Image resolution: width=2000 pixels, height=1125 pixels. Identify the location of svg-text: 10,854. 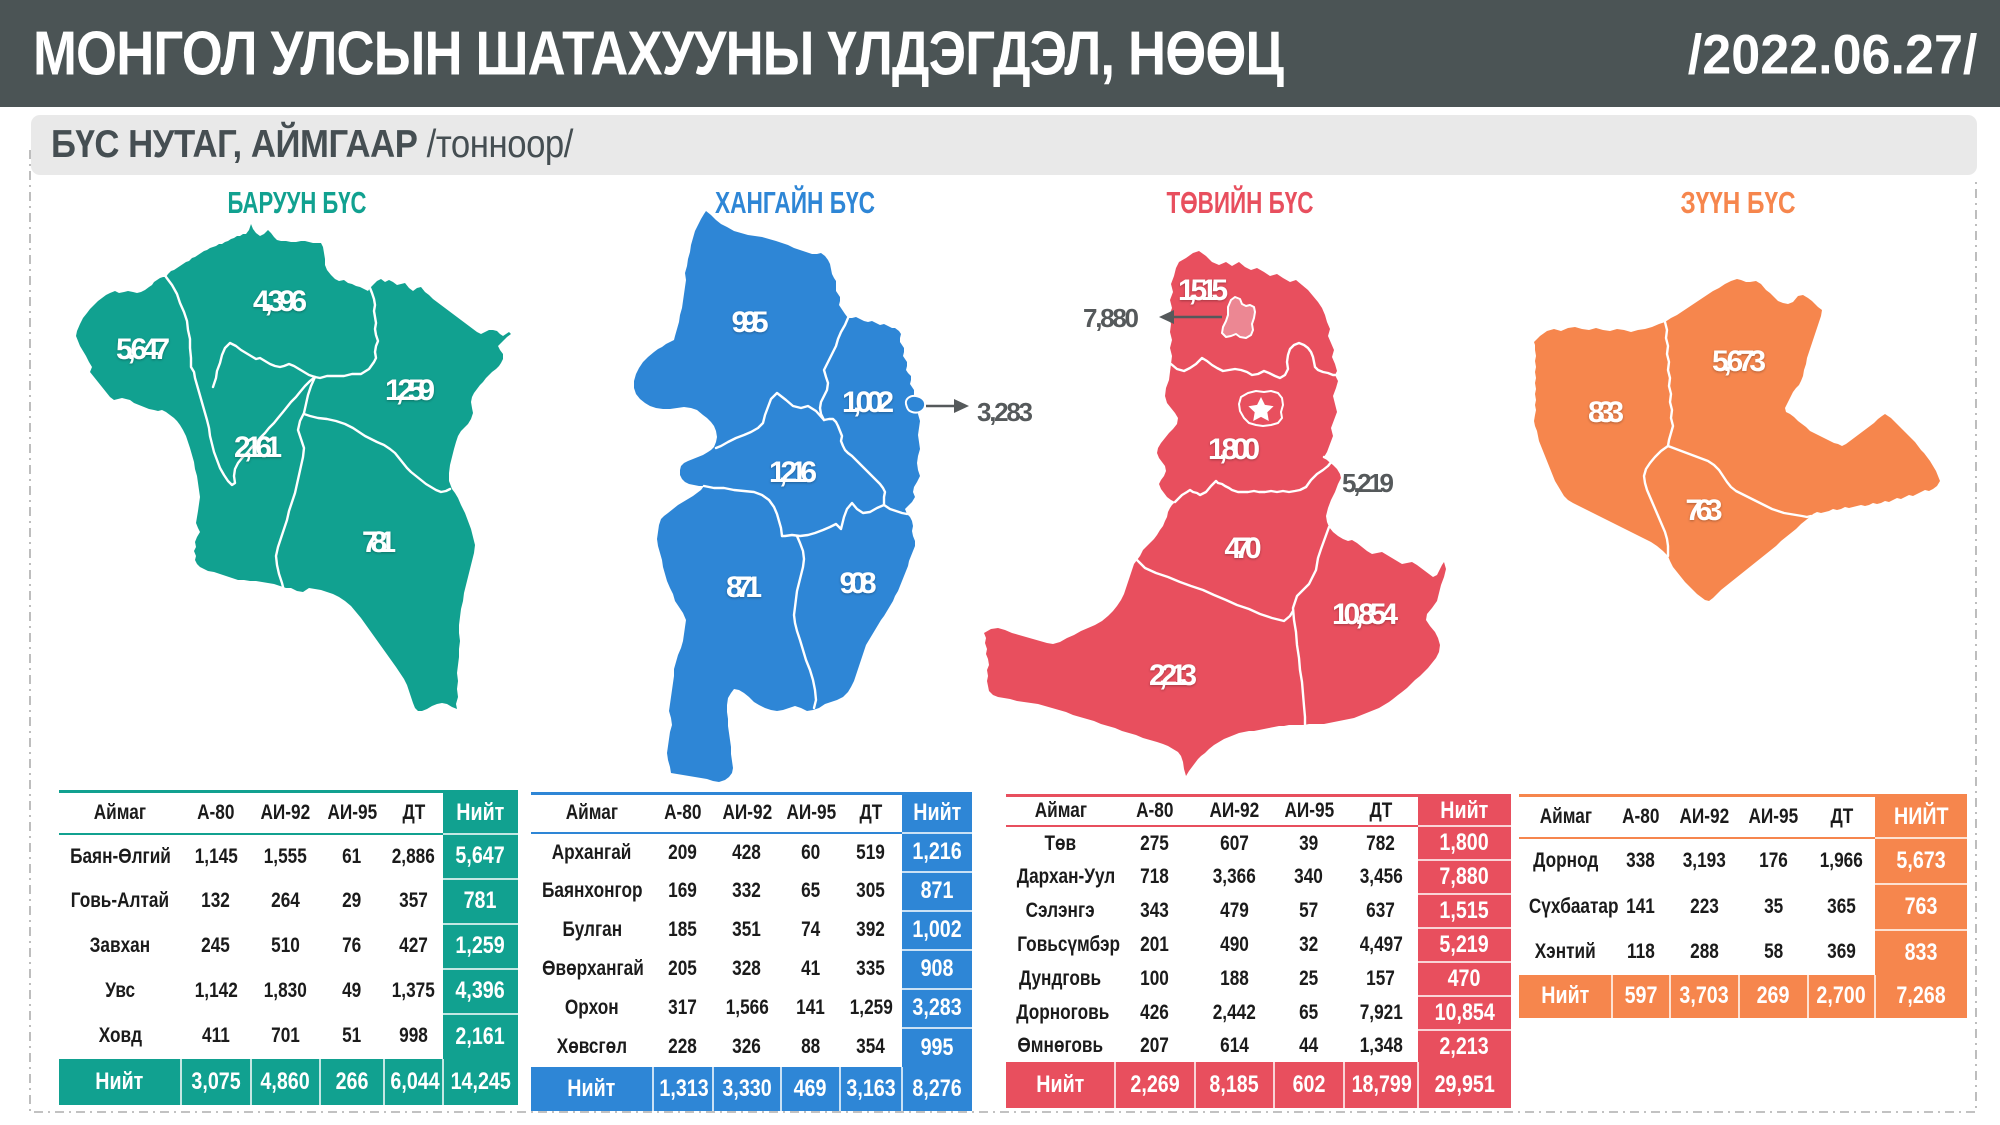
(1365, 614).